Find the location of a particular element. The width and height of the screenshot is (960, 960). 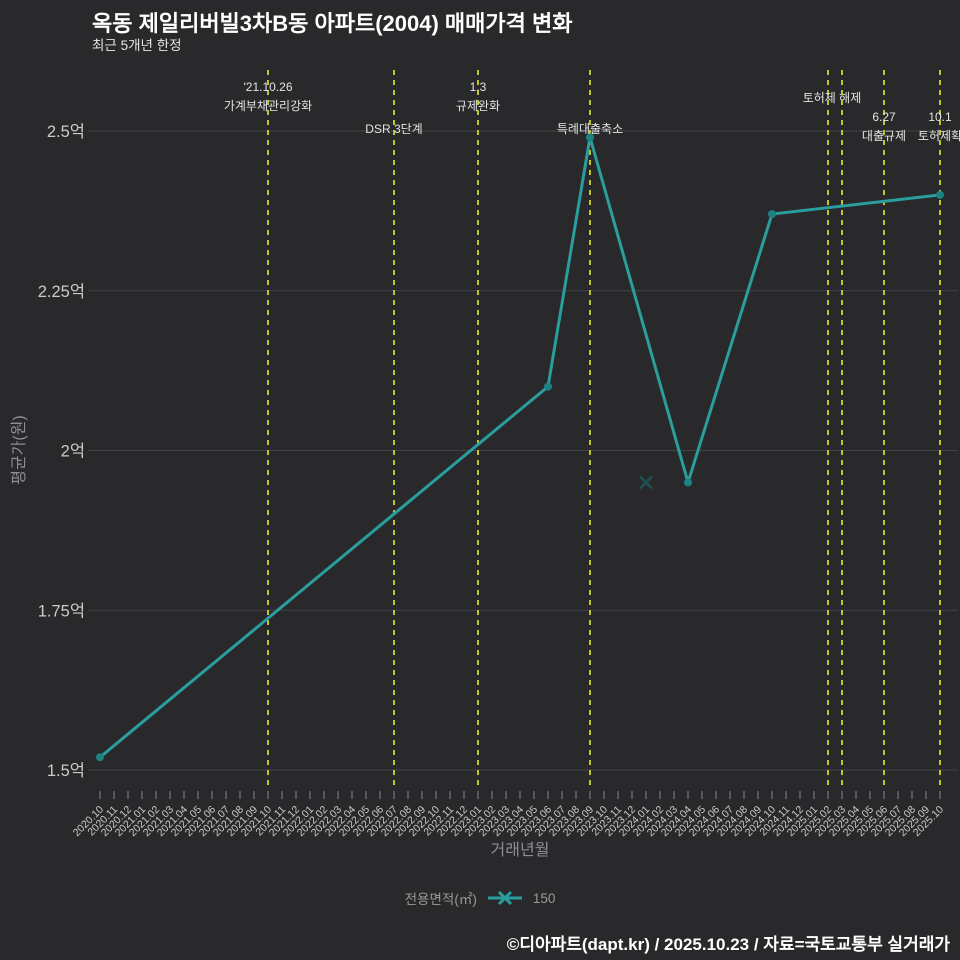

y-tick-labels: 2.5억 2.25억 2억 1.75억 1.5억 is located at coordinates (61, 451).